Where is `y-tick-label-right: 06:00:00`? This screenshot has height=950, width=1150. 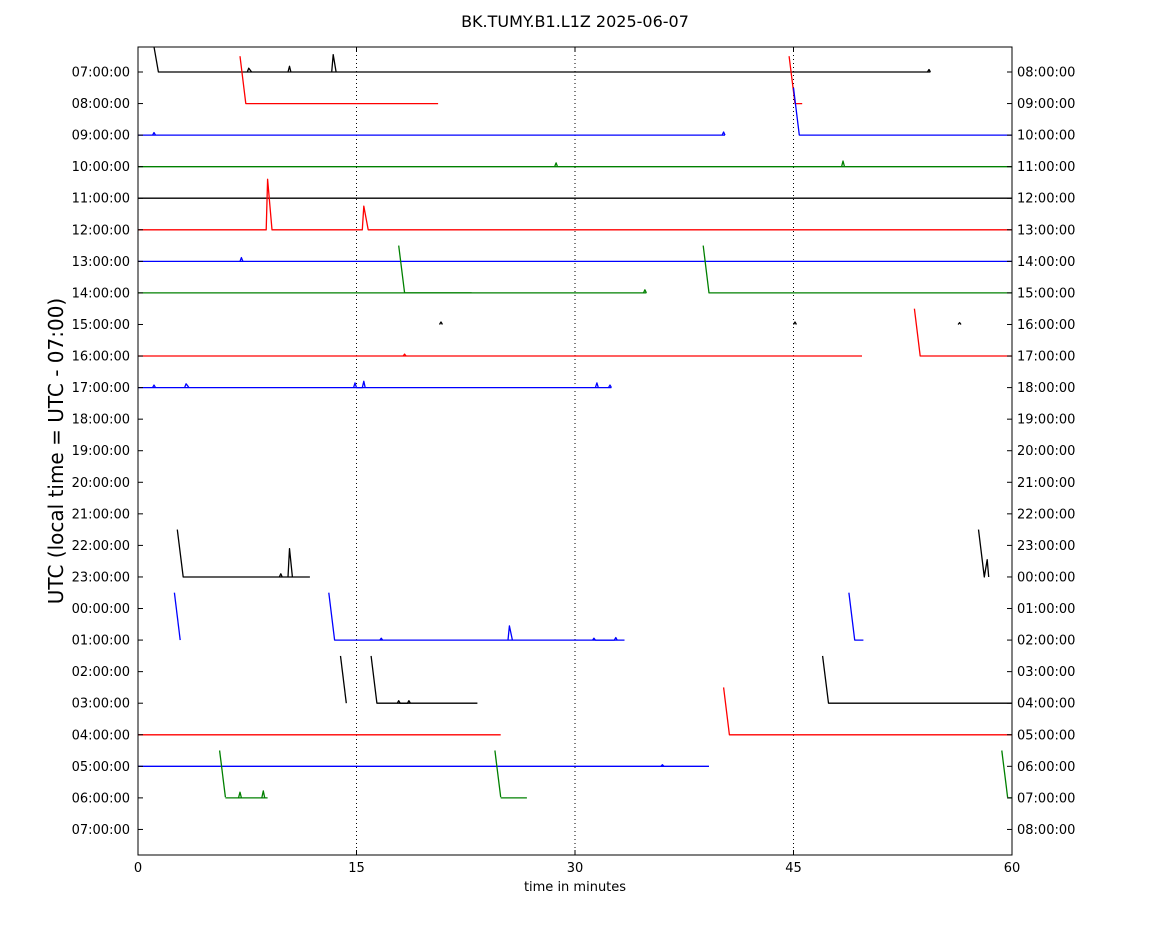
y-tick-label-right: 06:00:00 is located at coordinates (1046, 767).